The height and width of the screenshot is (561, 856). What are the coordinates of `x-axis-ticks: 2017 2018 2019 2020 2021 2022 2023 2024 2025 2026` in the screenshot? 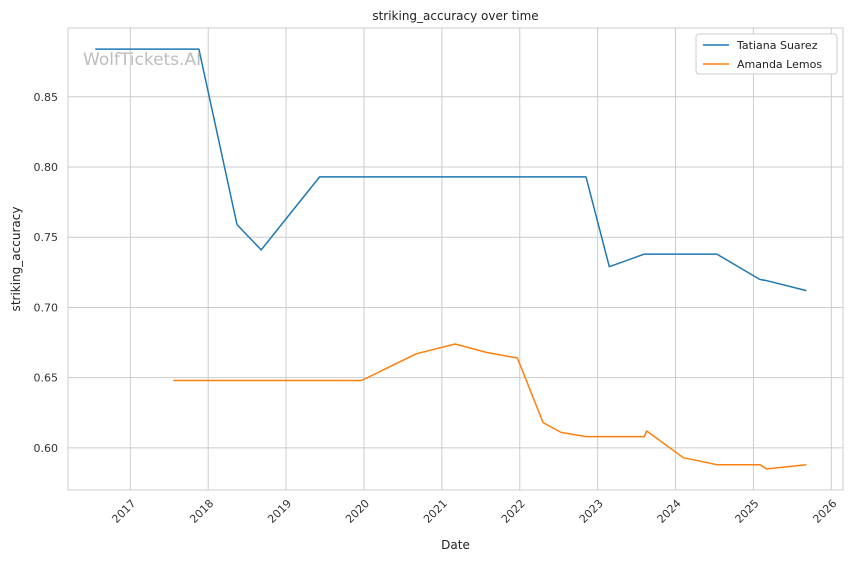 It's located at (474, 511).